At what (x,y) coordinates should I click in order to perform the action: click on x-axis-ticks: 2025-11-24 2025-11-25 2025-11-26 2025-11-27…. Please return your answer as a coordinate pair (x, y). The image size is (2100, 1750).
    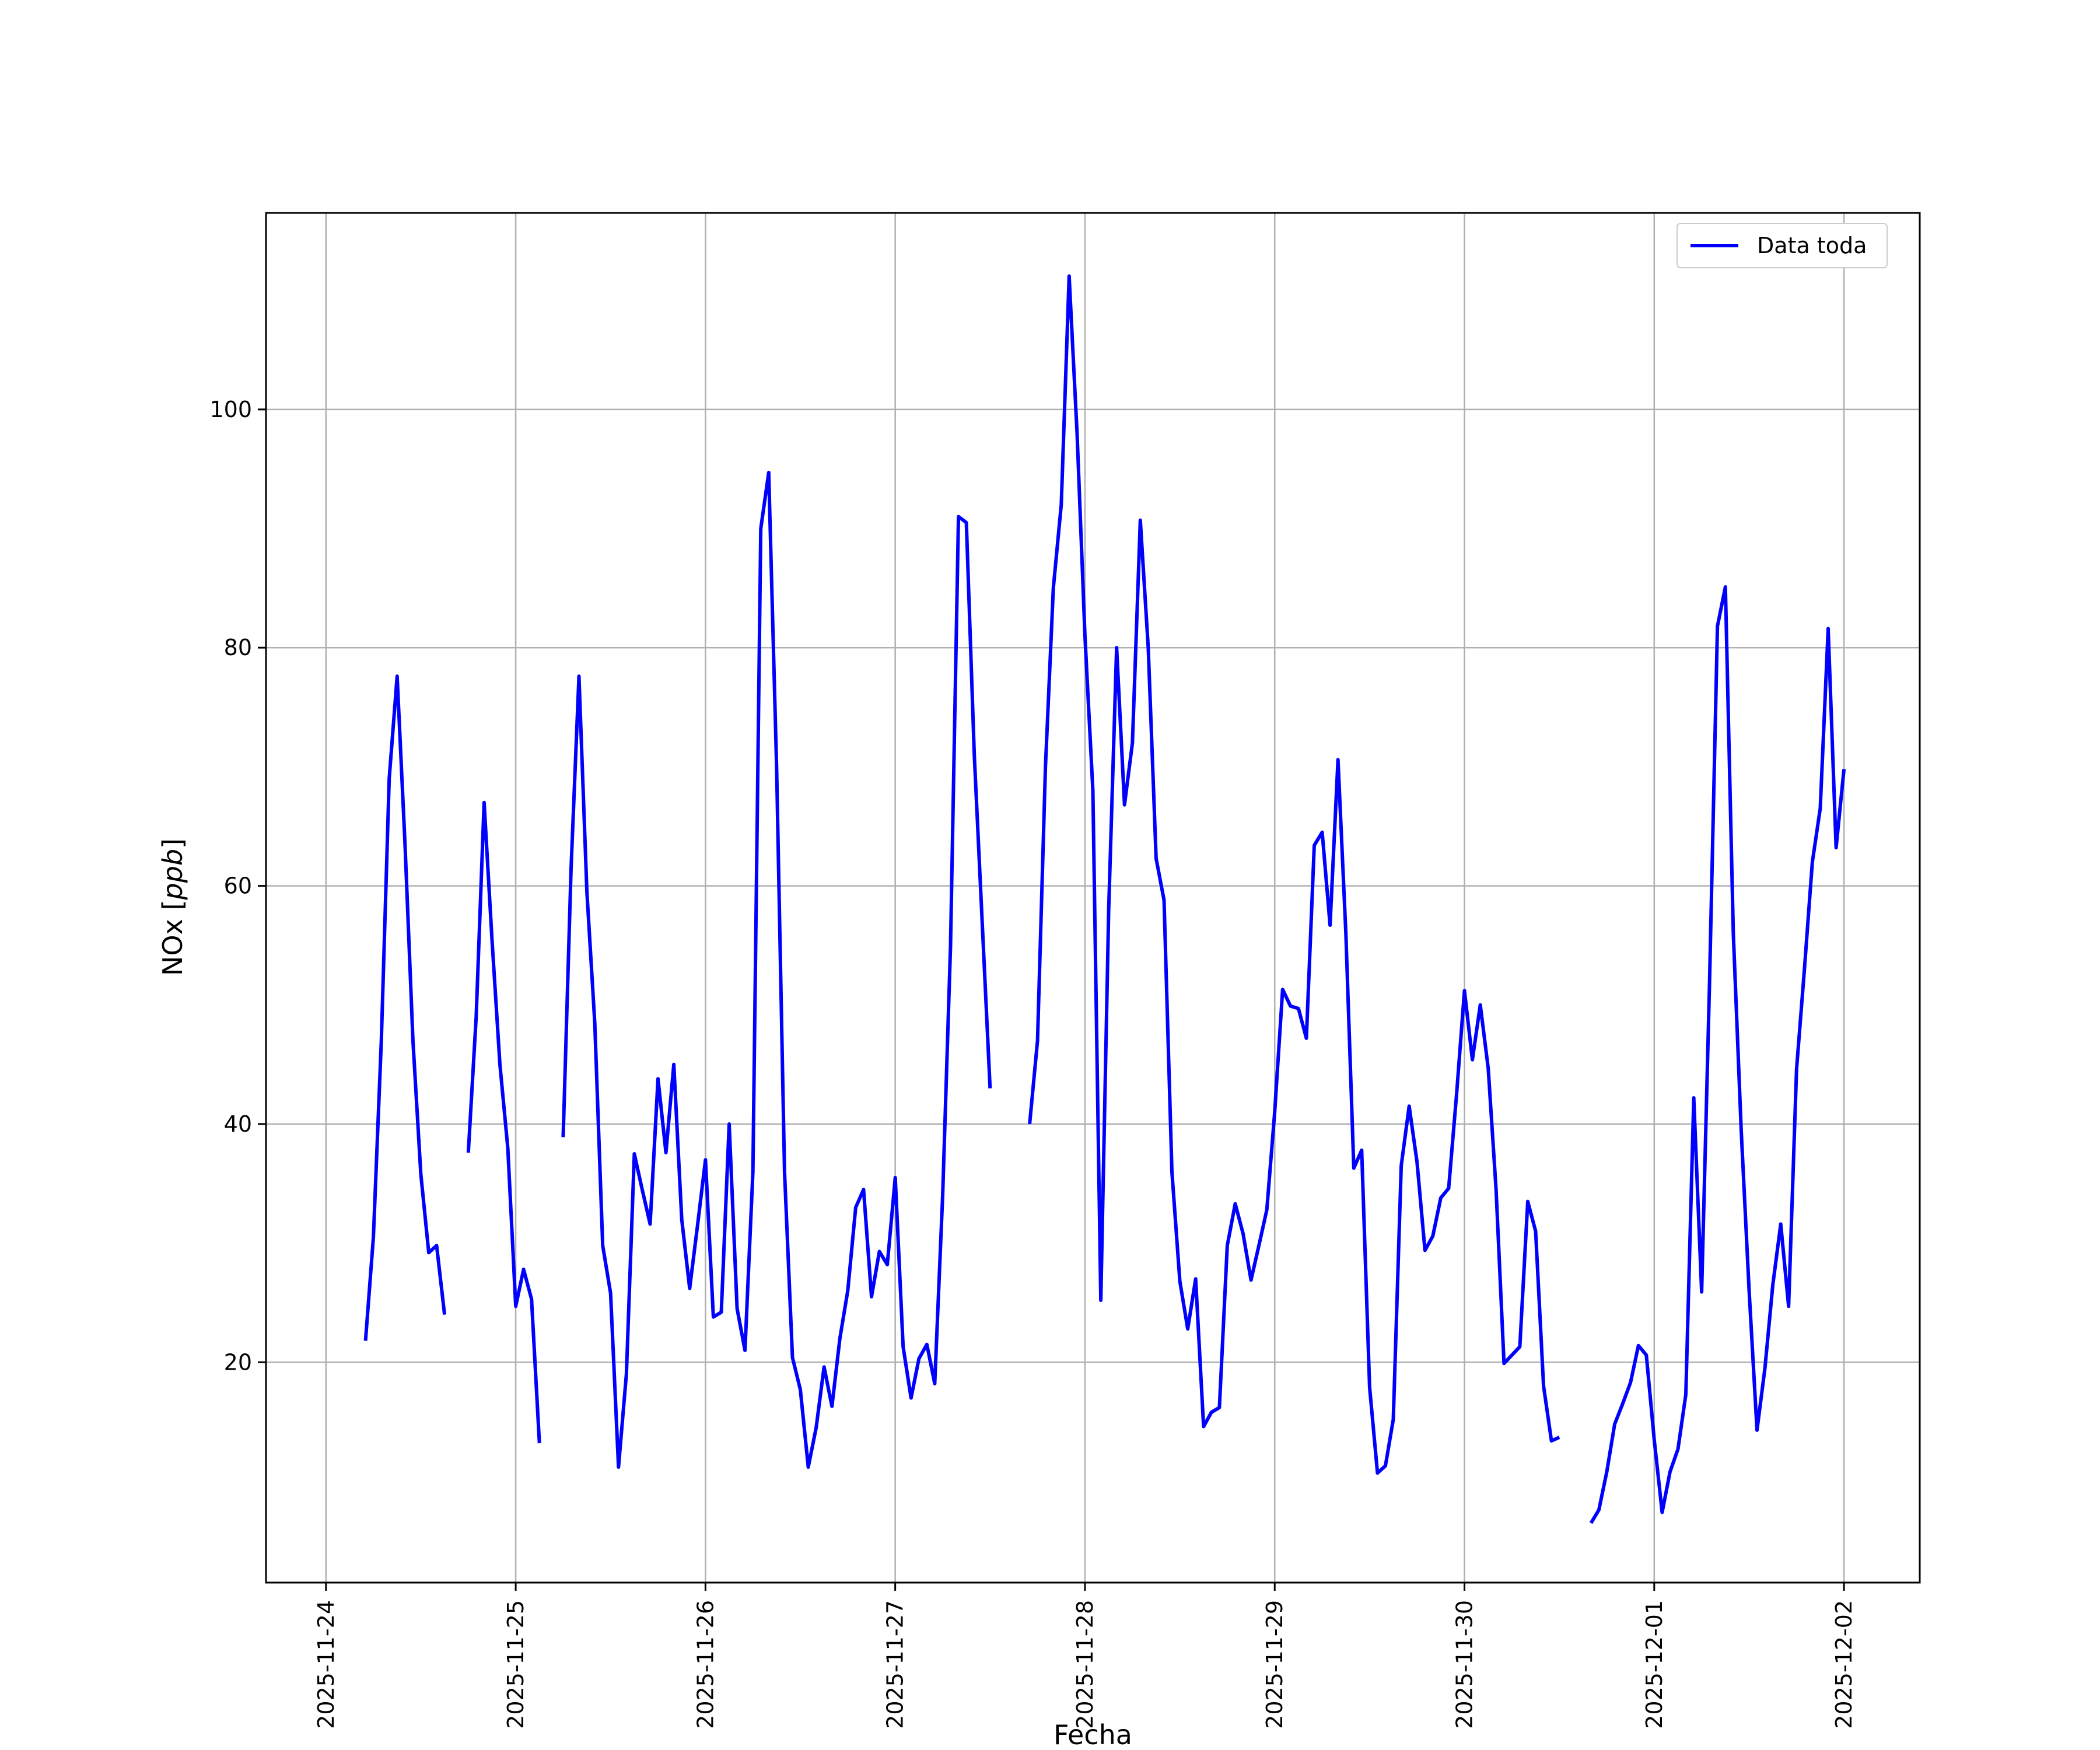
    Looking at the image, I should click on (1085, 1656).